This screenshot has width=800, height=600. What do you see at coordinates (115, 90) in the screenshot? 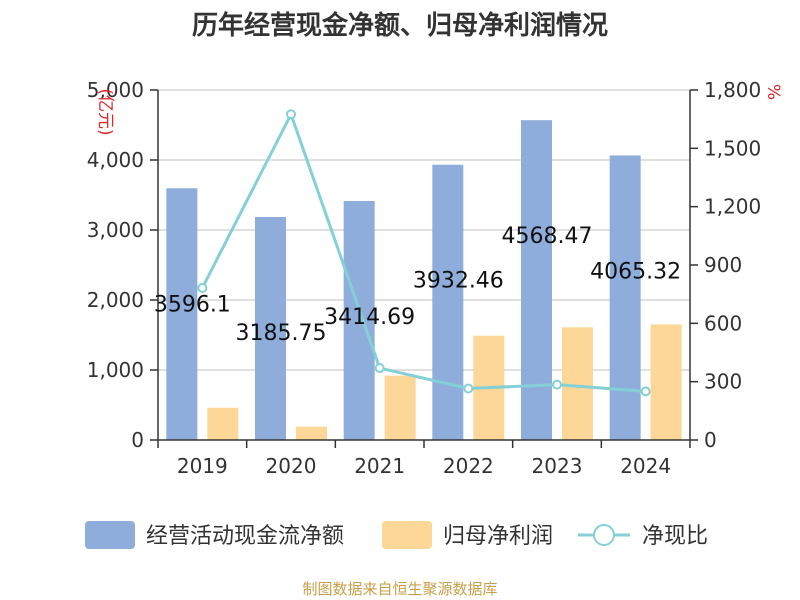
I see `left-axis-tick-label: 5,000` at bounding box center [115, 90].